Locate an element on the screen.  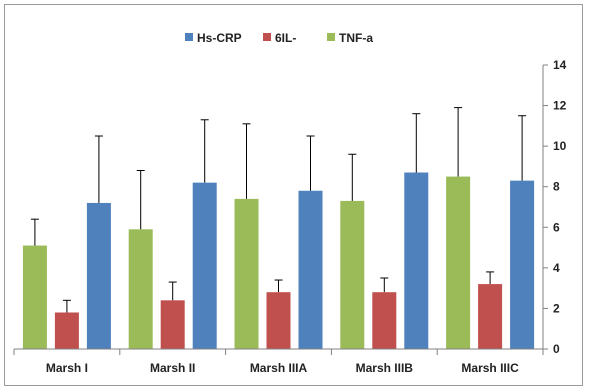
legend: Hs-CRP 6IL- TNF-a is located at coordinates (279, 38).